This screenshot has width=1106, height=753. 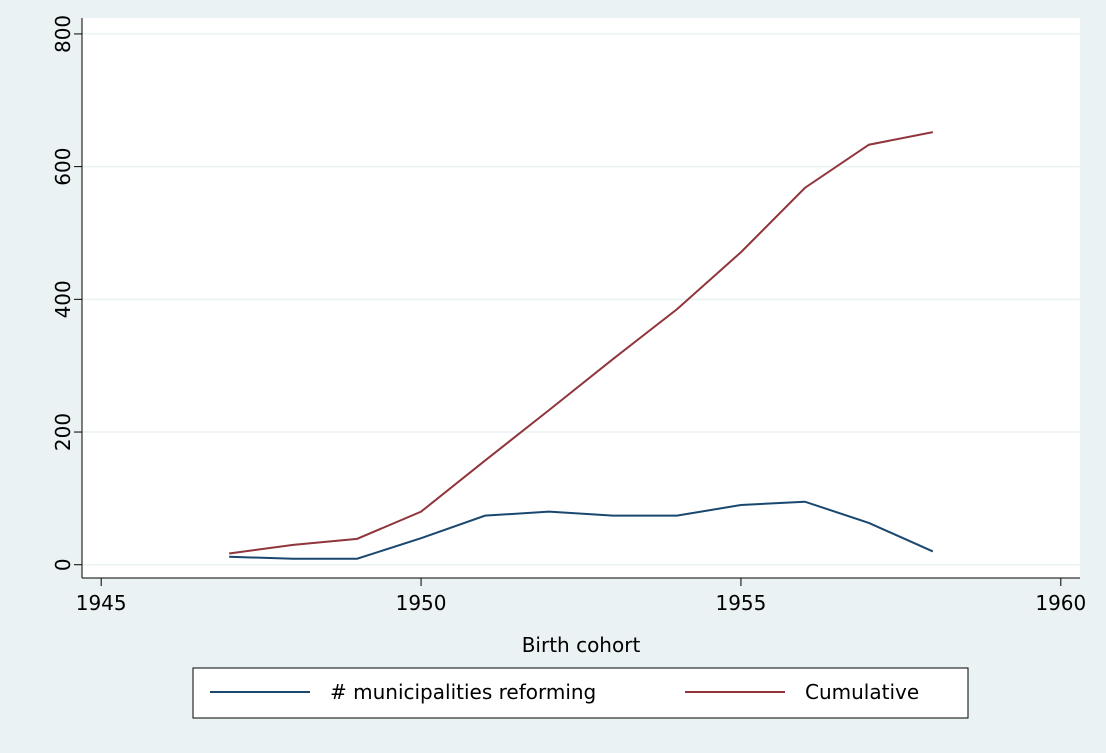 I want to click on x-axis-title: Birth cohort, so click(x=581, y=645).